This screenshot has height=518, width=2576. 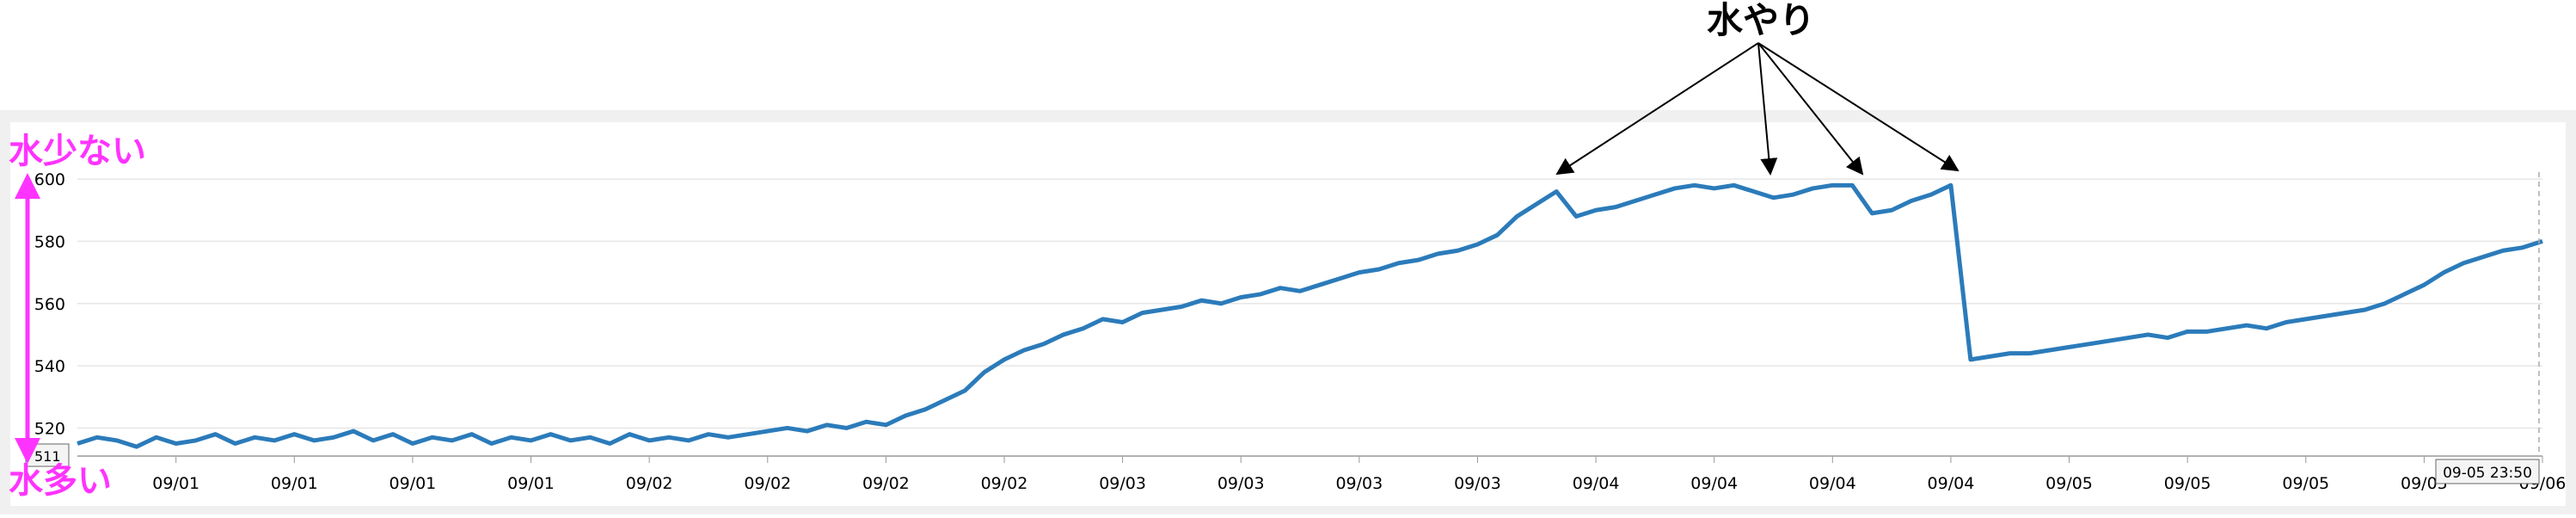 I want to click on crosshair-x-box, so click(x=2487, y=471).